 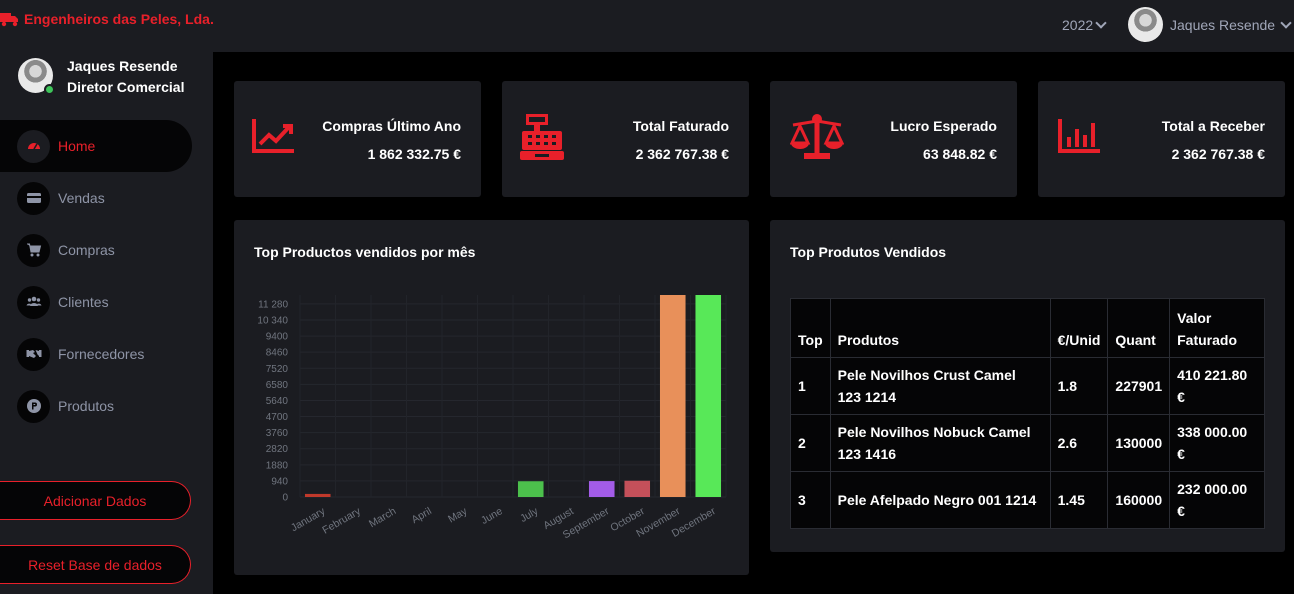 I want to click on stat-value: 1 862 332.75 €, so click(x=414, y=154).